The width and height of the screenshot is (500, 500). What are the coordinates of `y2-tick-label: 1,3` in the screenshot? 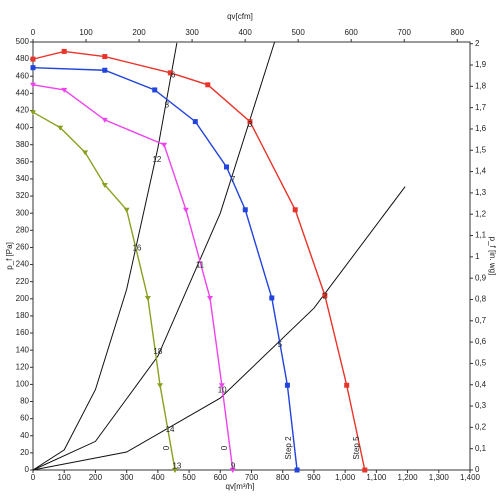 It's located at (481, 192).